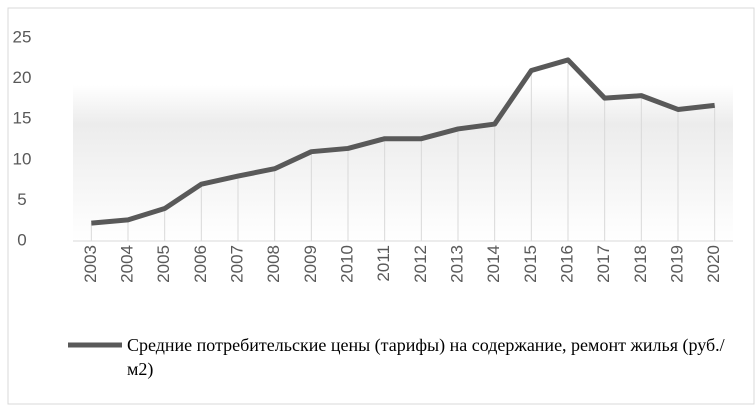 Image resolution: width=755 pixels, height=405 pixels. I want to click on x-tick-label: 2013, so click(456, 264).